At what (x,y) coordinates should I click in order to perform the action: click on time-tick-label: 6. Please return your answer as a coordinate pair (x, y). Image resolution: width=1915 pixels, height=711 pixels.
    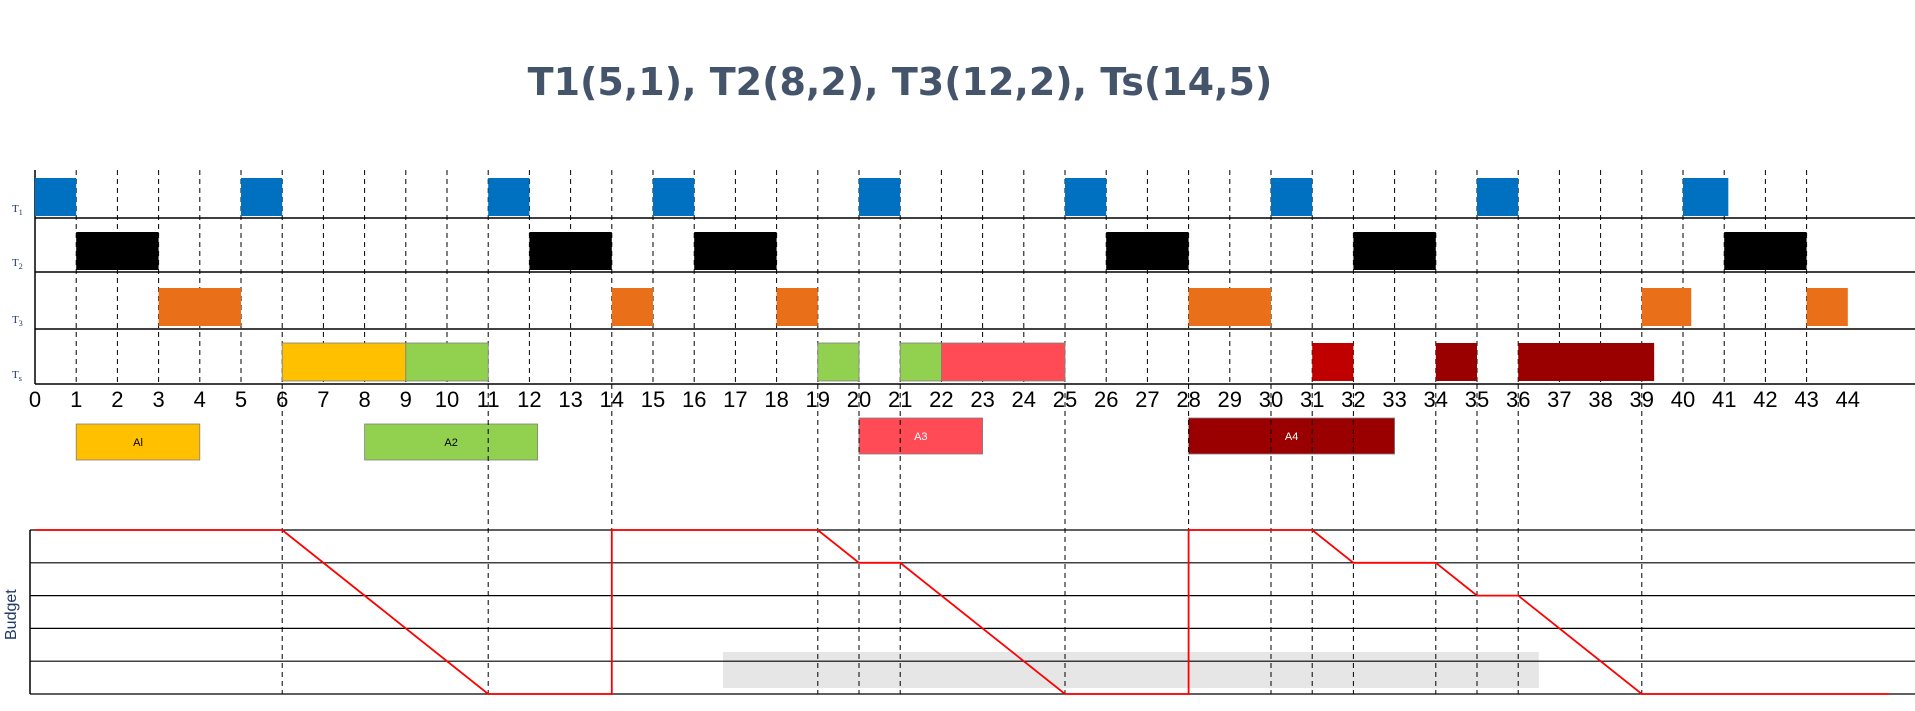
    Looking at the image, I should click on (282, 399).